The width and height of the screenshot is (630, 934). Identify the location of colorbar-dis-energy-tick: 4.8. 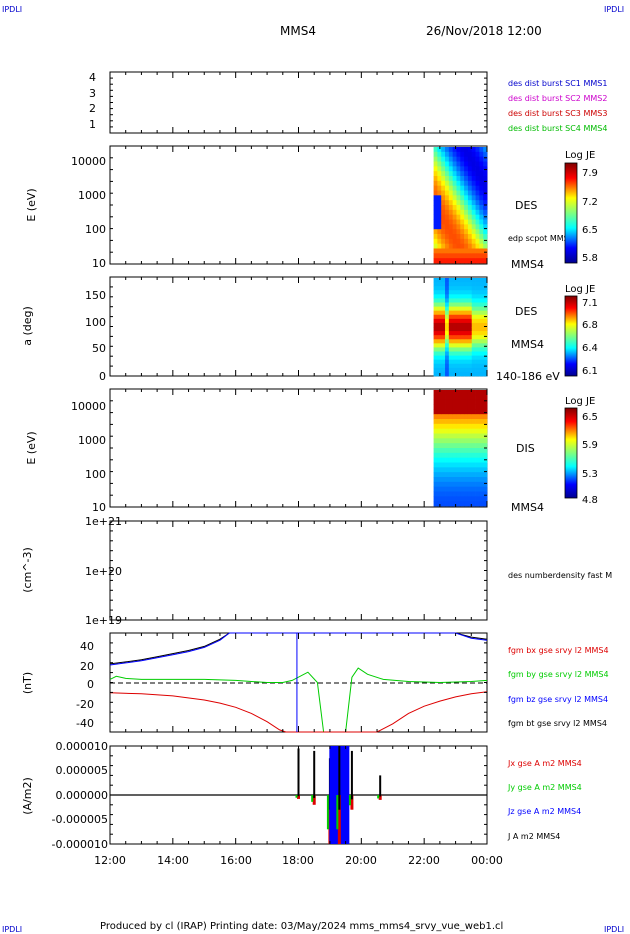
(590, 500).